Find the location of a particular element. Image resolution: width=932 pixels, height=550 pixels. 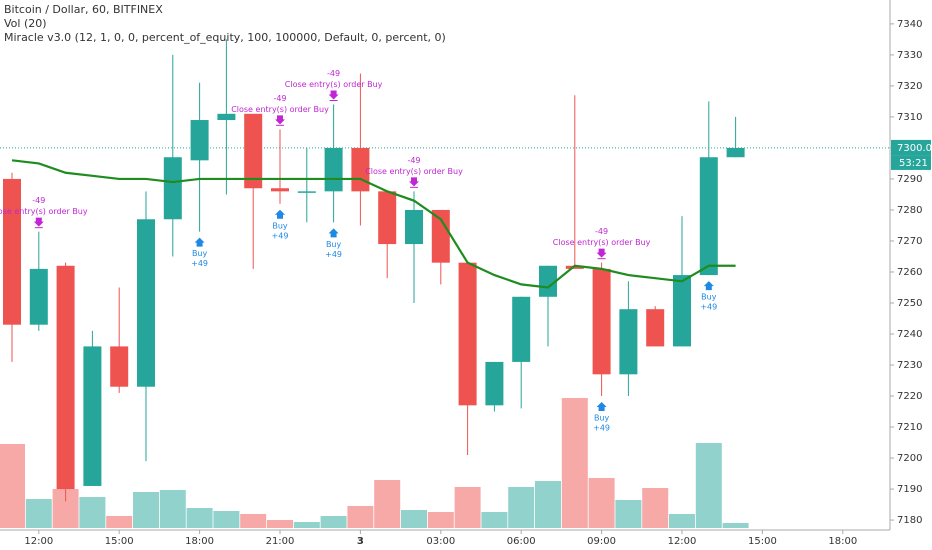

y-tick-label: 7250 is located at coordinates (909, 303).